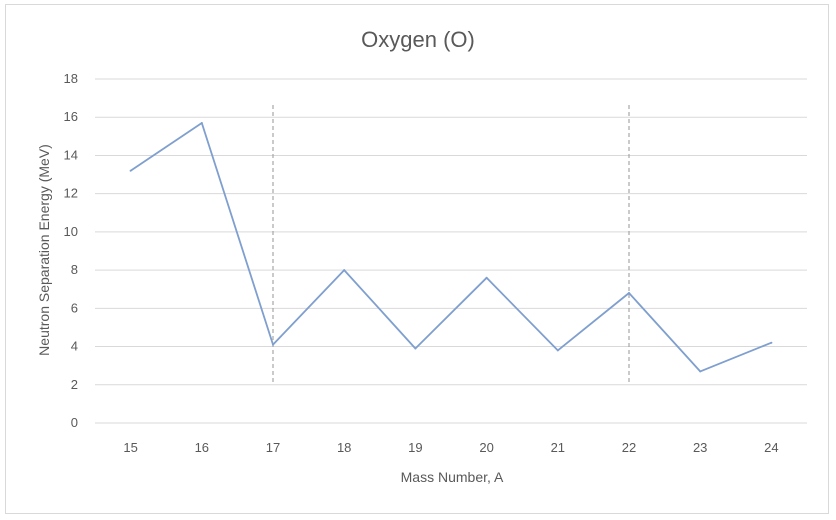 The height and width of the screenshot is (520, 836). I want to click on x-tick-label: 24, so click(771, 447).